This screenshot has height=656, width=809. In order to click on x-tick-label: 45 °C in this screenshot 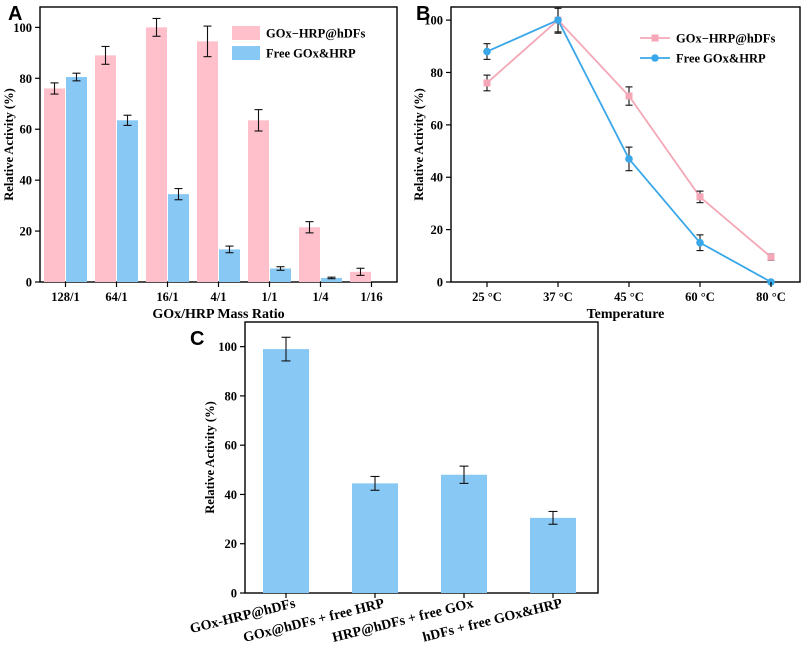, I will do `click(629, 297)`.